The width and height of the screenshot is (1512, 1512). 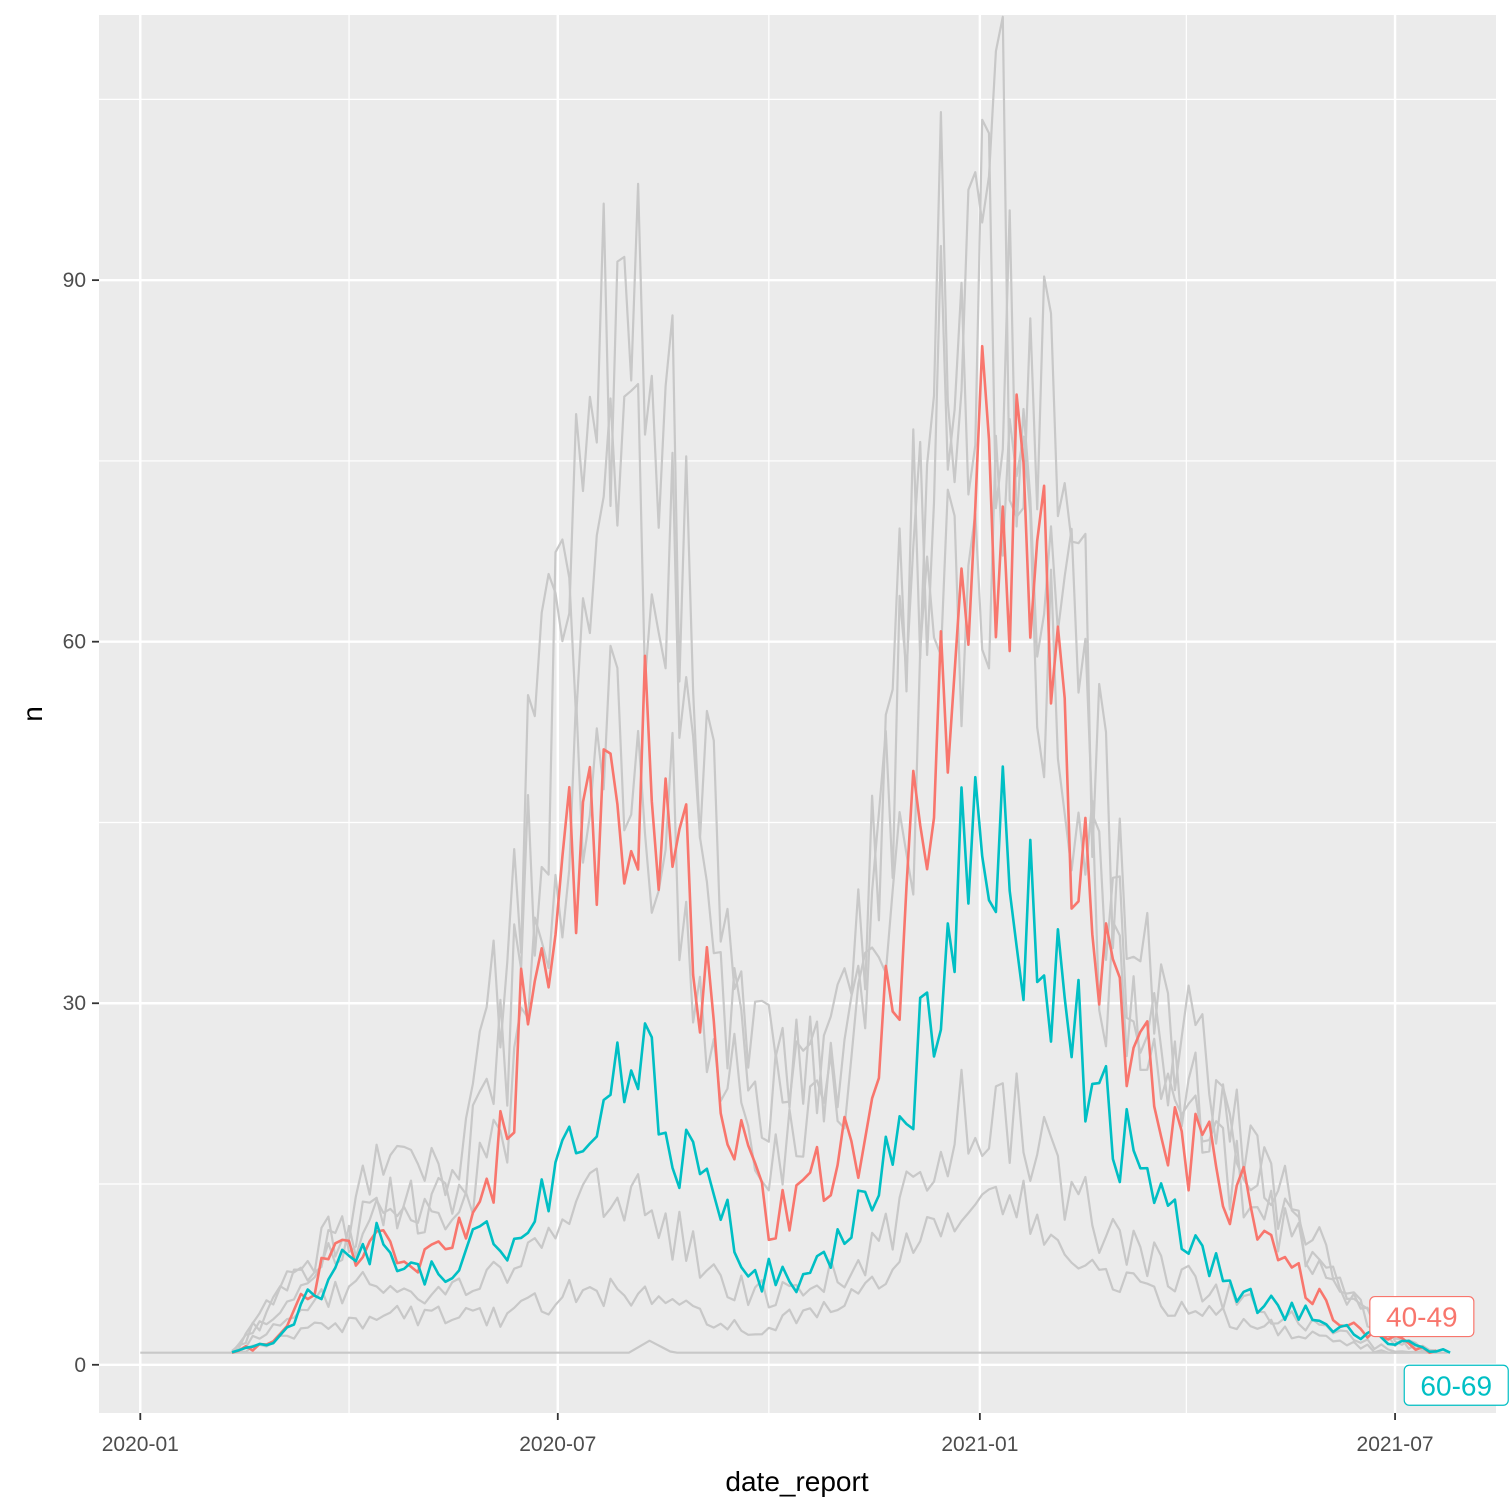 What do you see at coordinates (979, 1444) in the screenshot?
I see `x-tick-label-2: 2021-01` at bounding box center [979, 1444].